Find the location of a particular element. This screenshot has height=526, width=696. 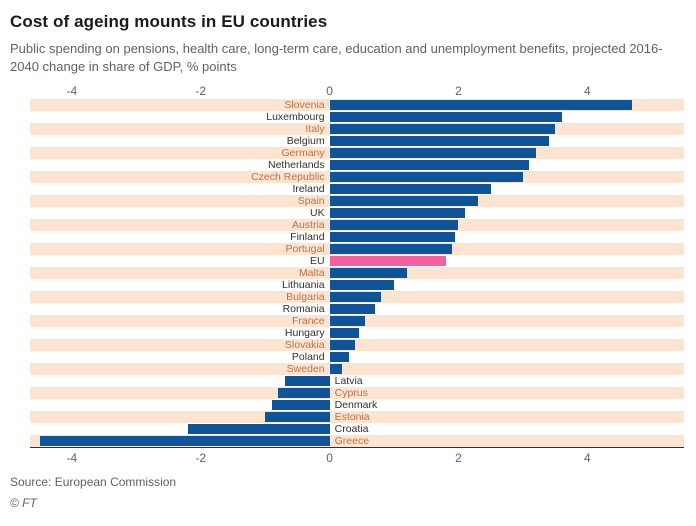

chart-row: Portugal is located at coordinates (357, 248).